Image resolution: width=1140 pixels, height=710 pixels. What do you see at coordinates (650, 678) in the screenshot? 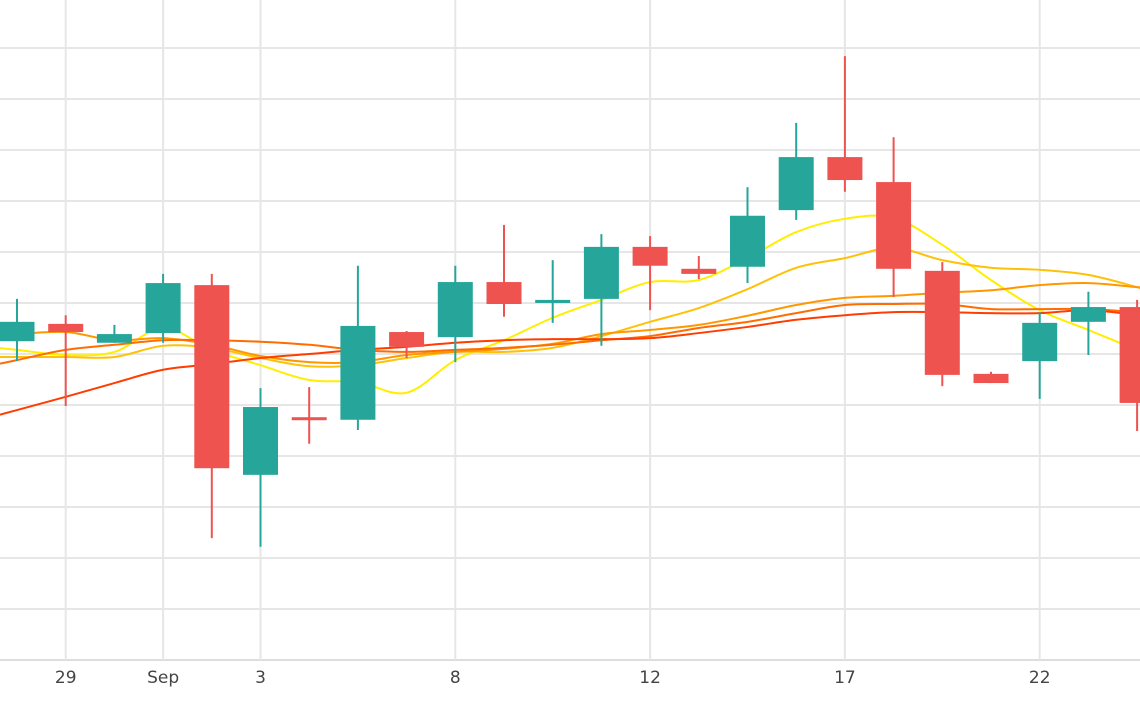
I see `x-tick-label: 12` at bounding box center [650, 678].